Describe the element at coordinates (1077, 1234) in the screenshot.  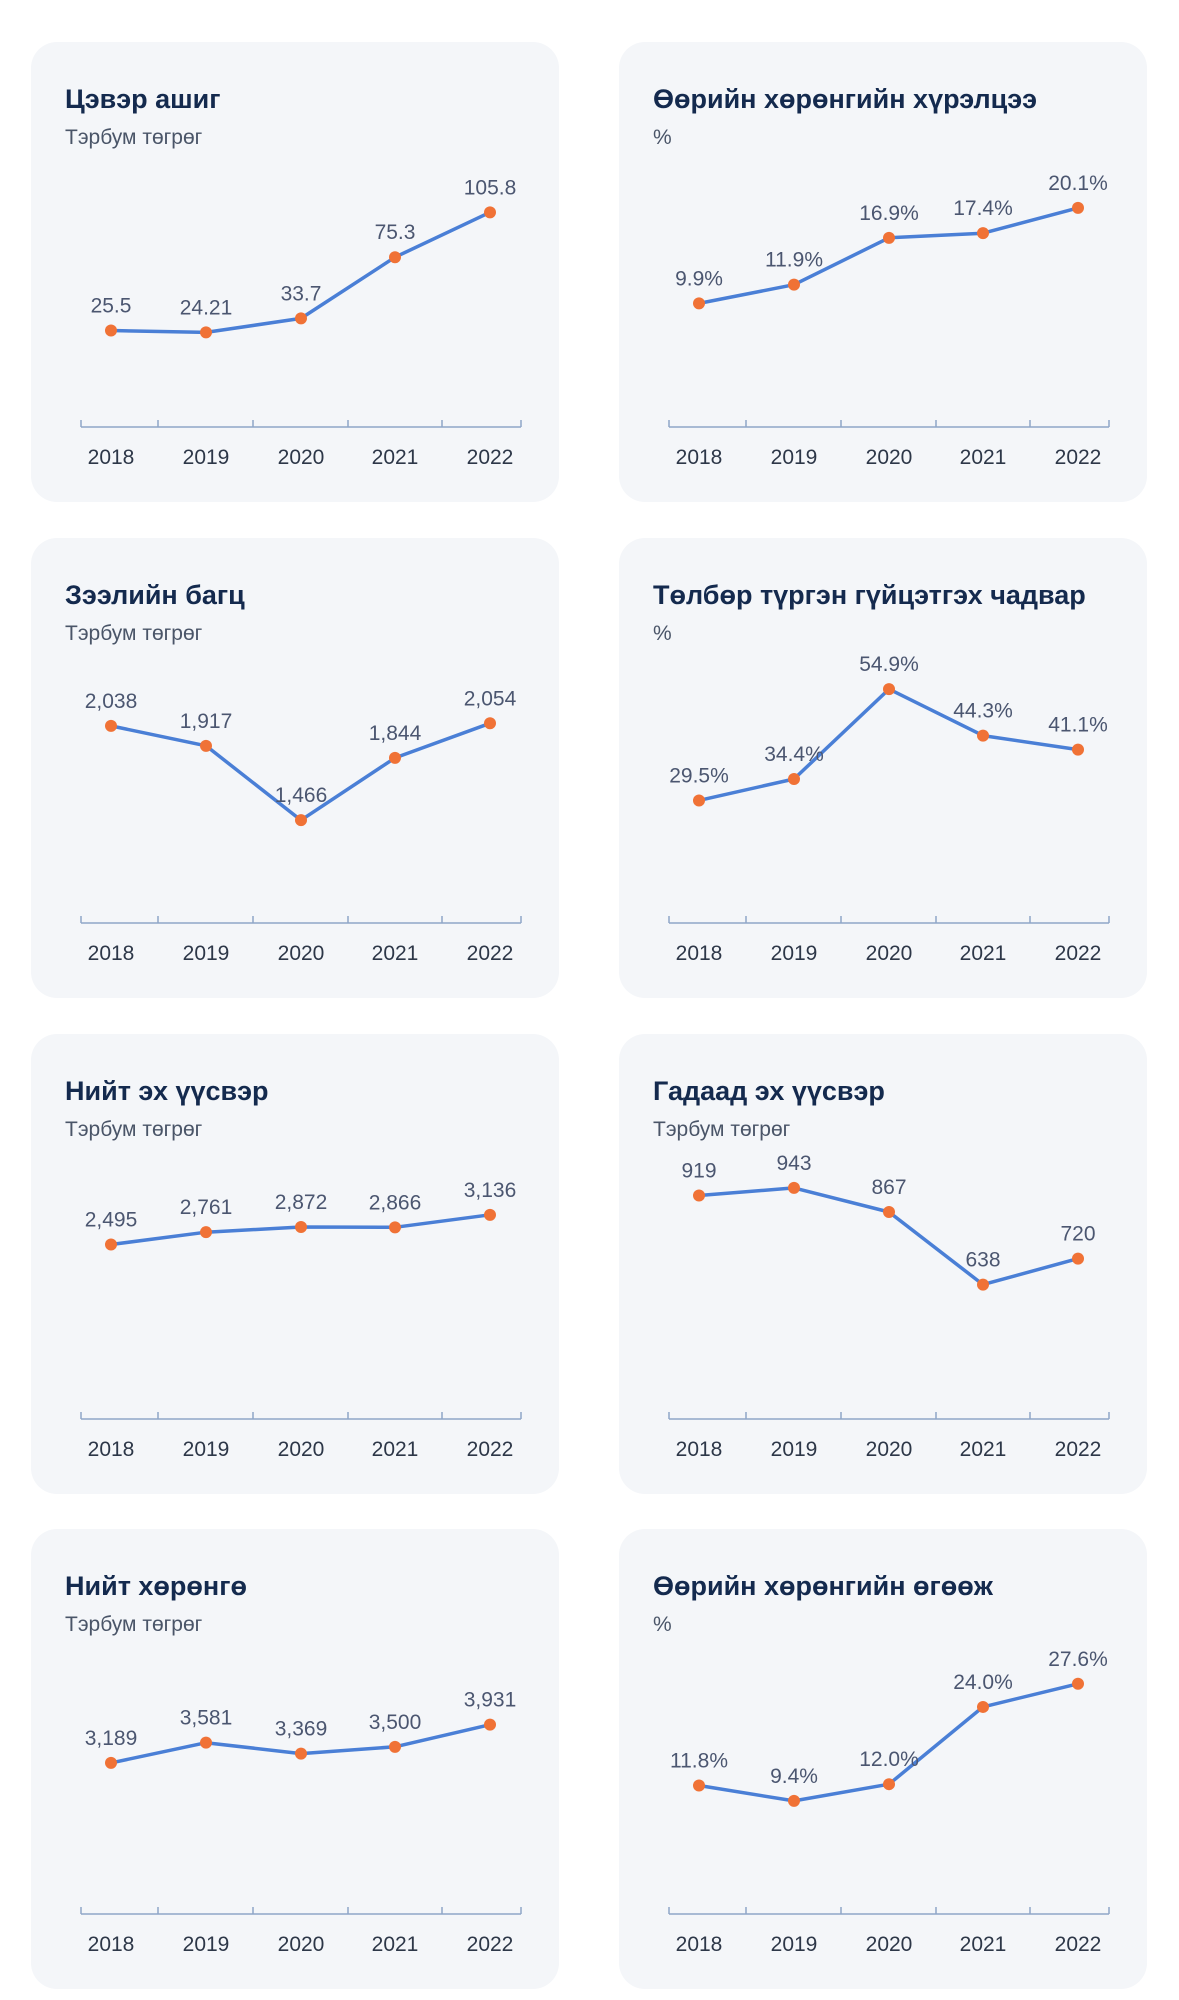
I see `data-label: 720` at that location.